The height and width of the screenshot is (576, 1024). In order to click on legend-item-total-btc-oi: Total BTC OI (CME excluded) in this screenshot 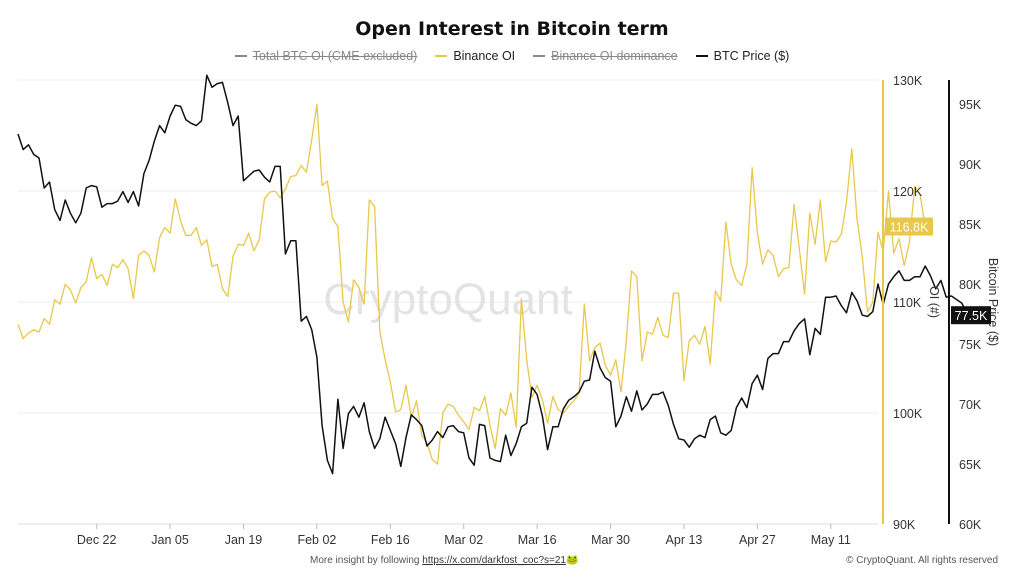, I will do `click(326, 56)`.